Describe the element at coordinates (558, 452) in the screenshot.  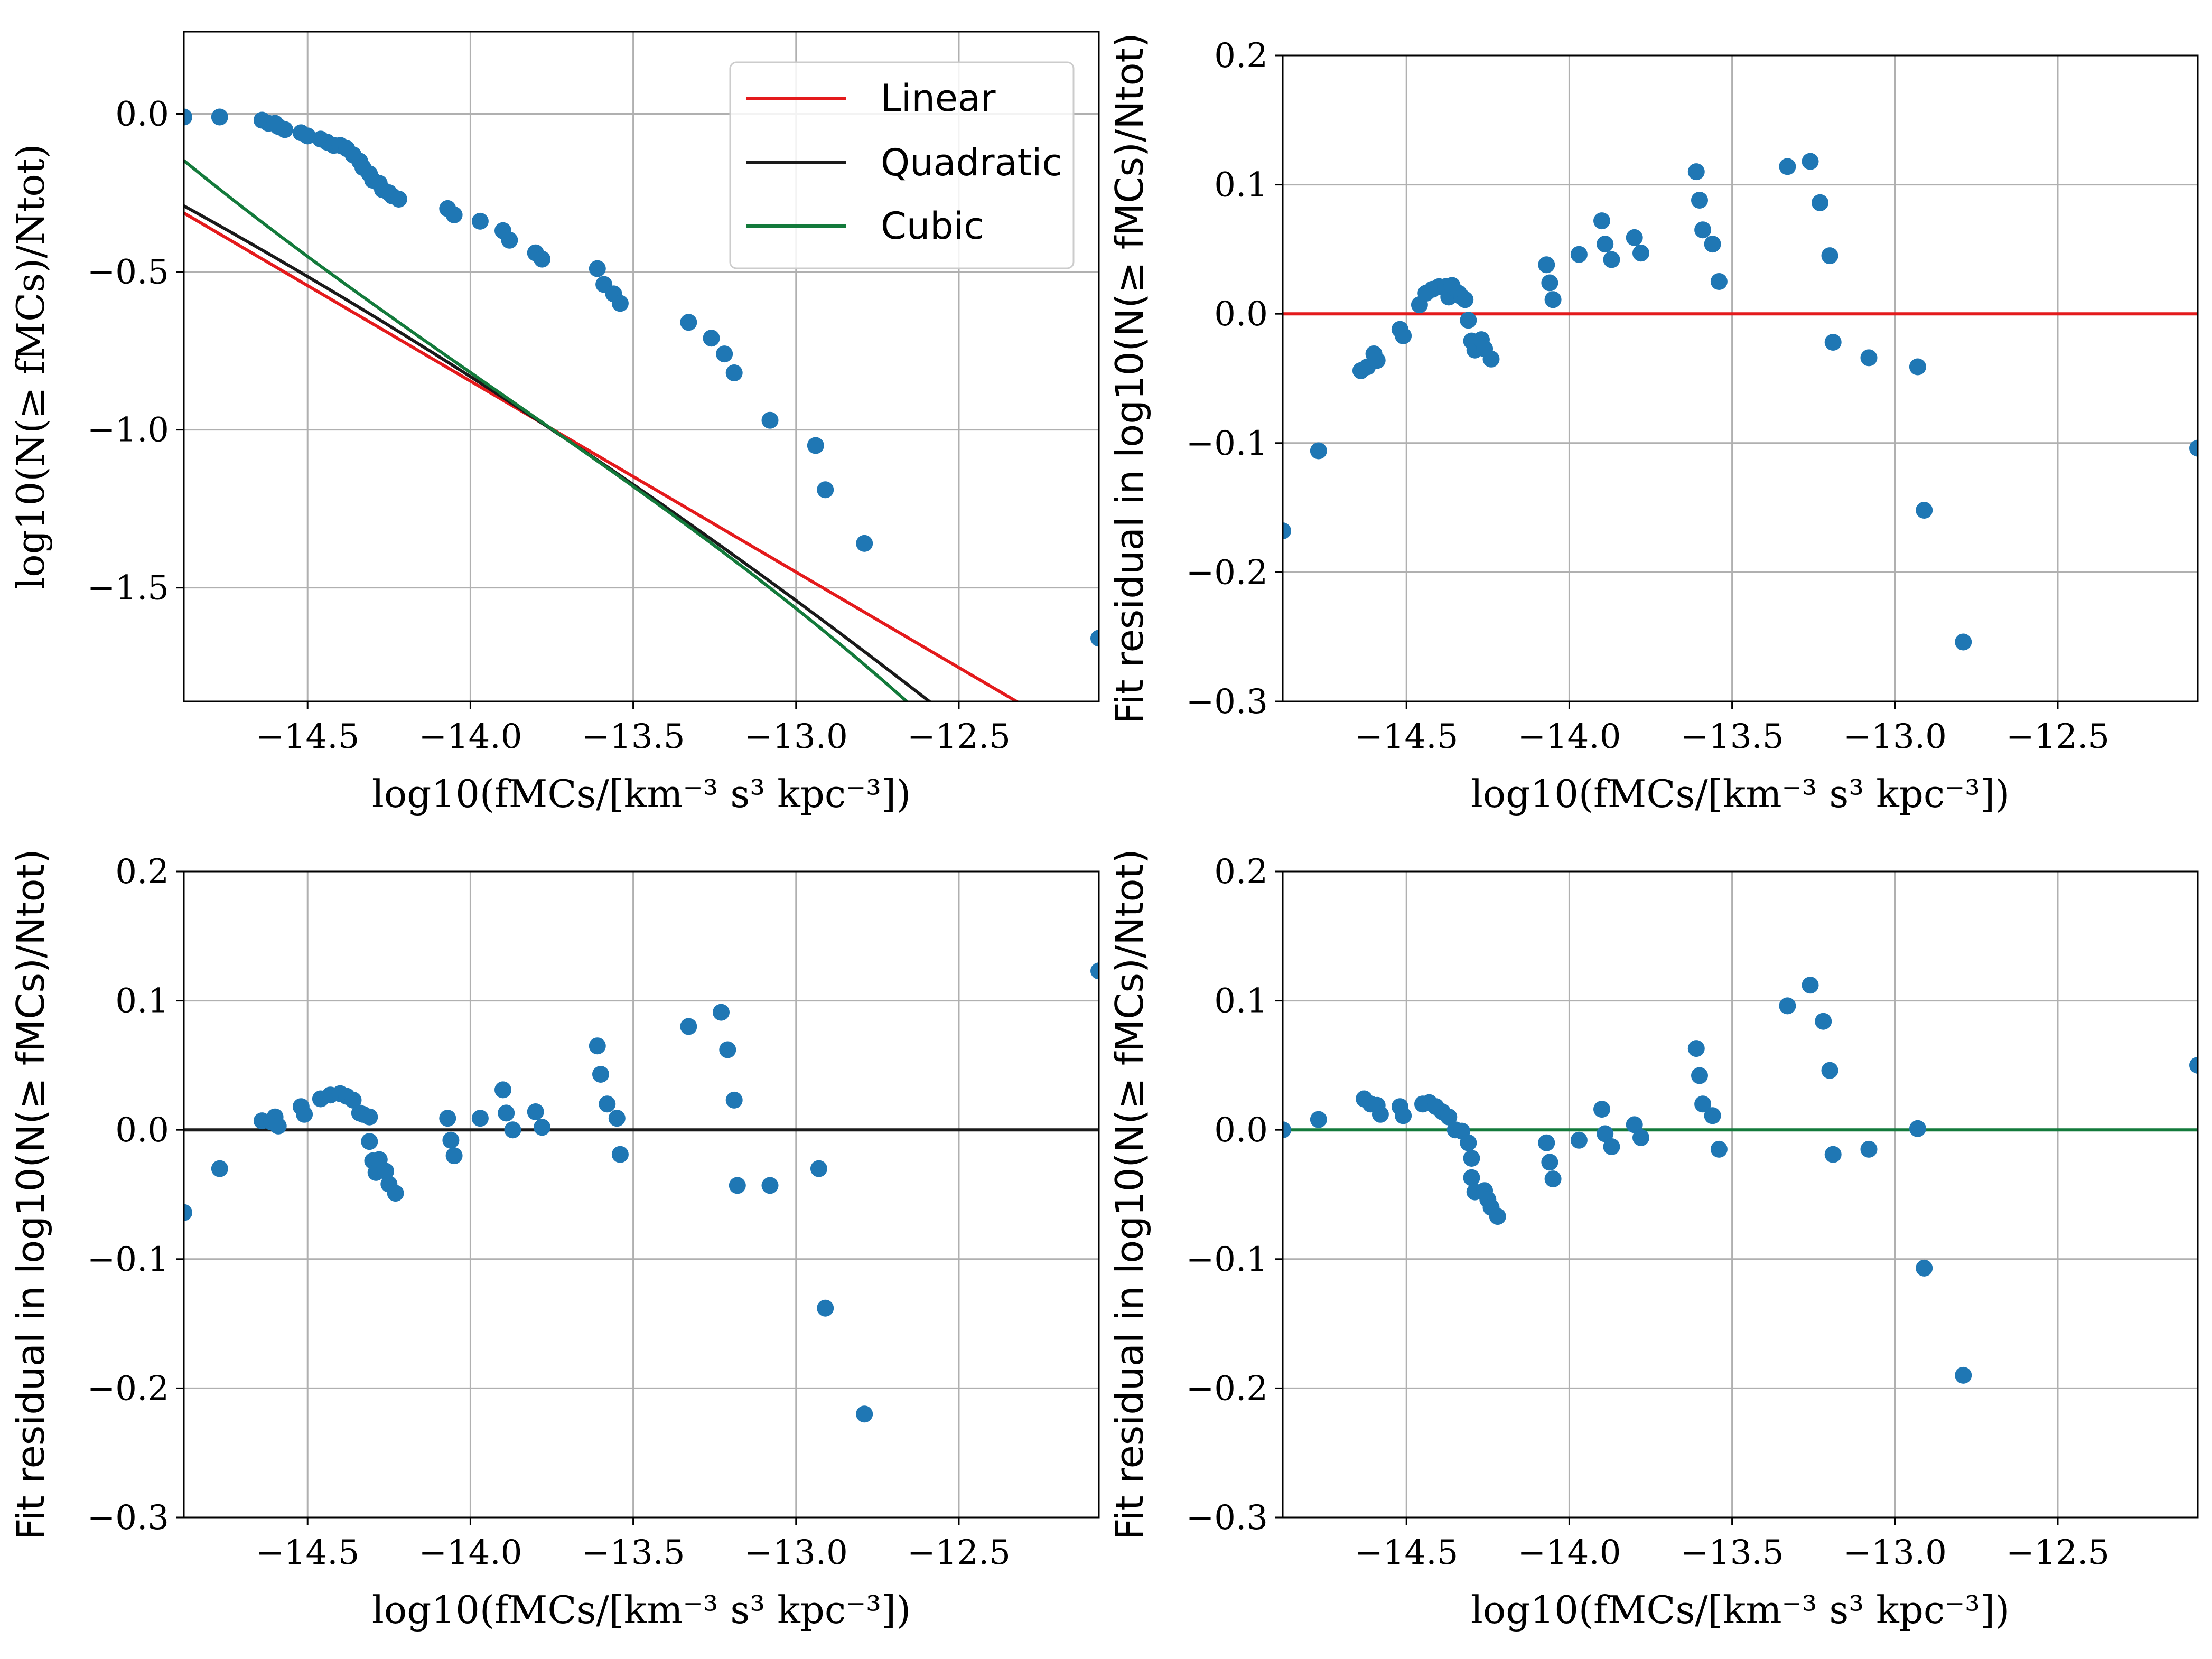
I see `quadratic-fit-line` at that location.